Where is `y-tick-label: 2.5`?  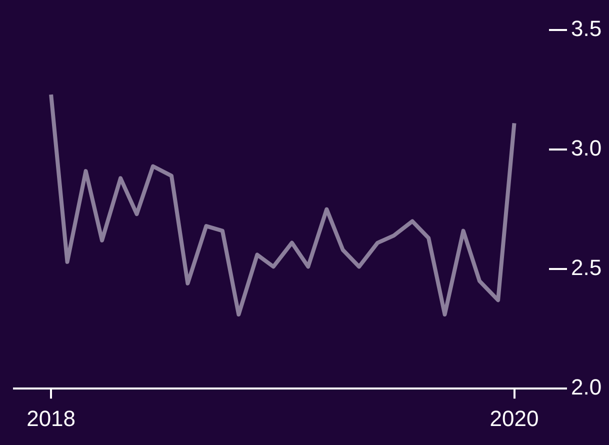
y-tick-label: 2.5 is located at coordinates (586, 267).